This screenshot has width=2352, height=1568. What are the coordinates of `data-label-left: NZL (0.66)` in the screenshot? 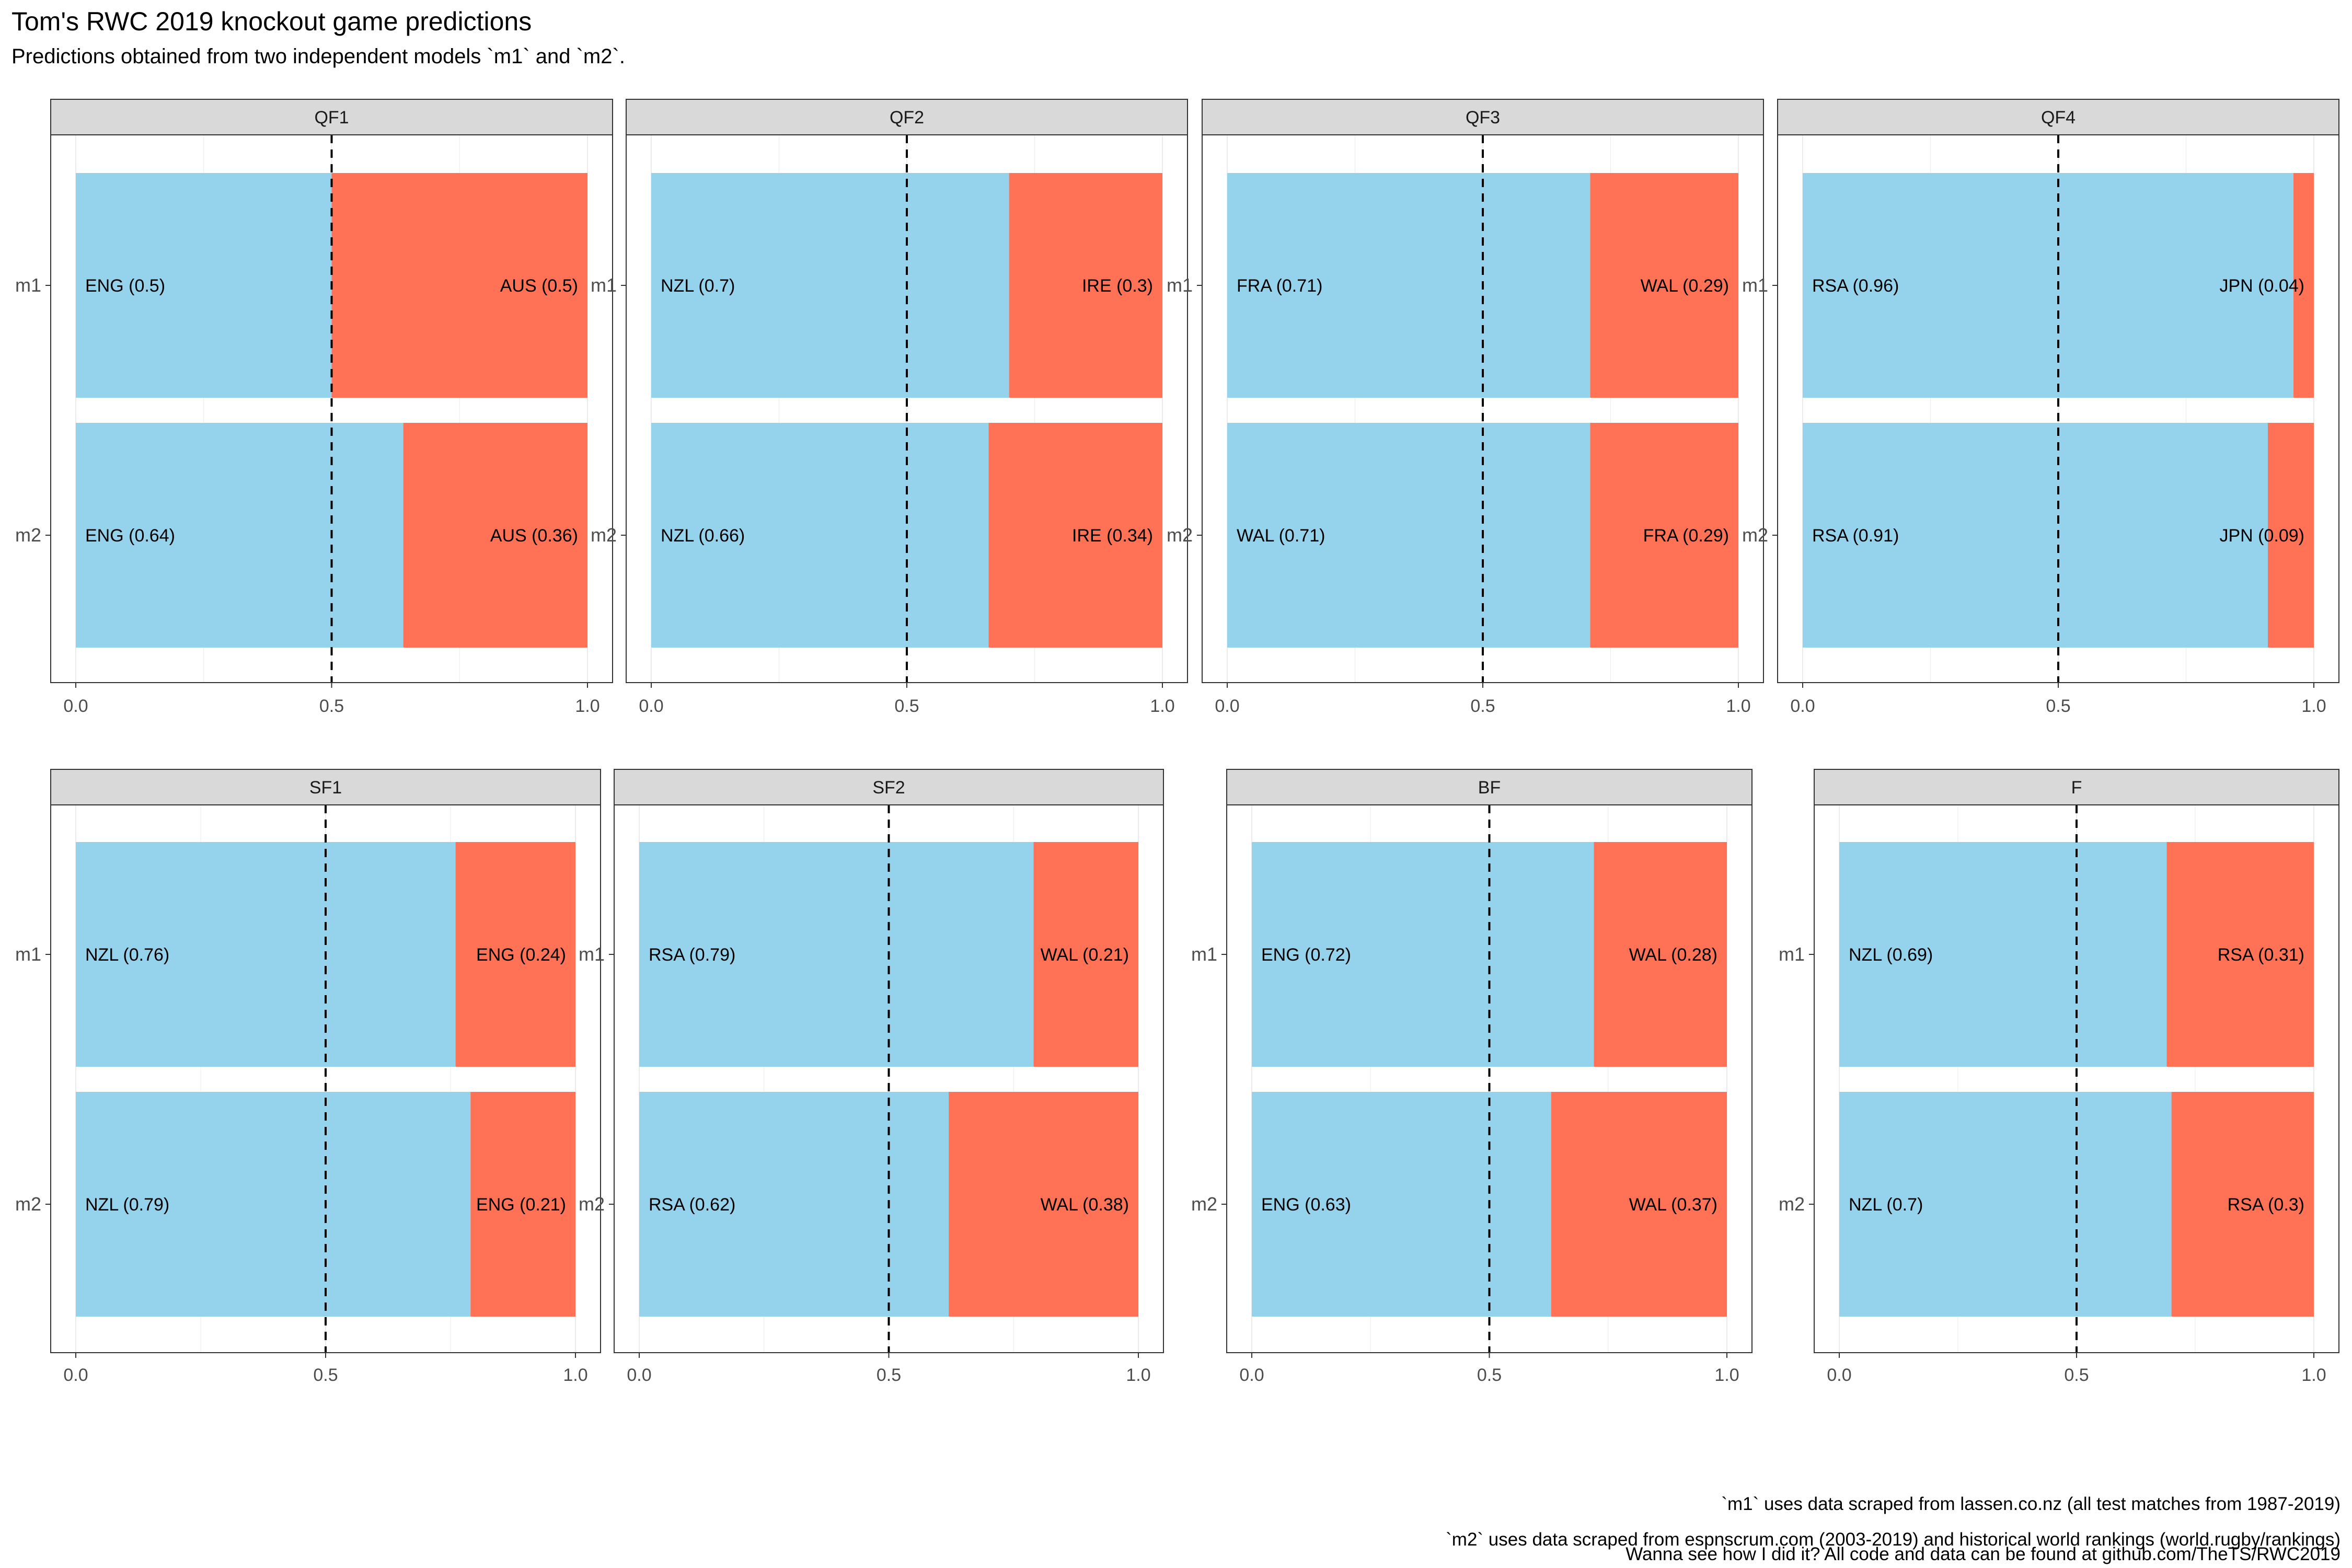 It's located at (703, 536).